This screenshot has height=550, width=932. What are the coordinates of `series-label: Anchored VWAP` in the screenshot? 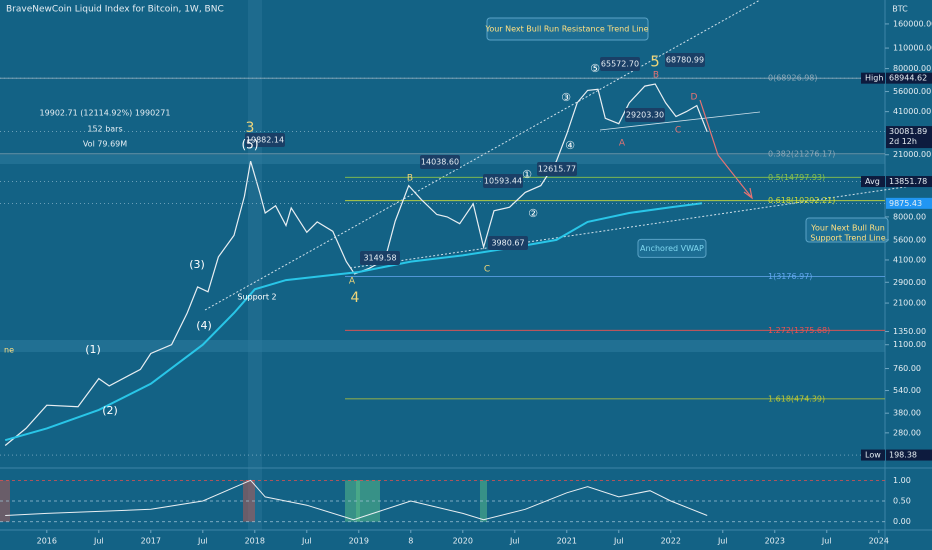 It's located at (672, 248).